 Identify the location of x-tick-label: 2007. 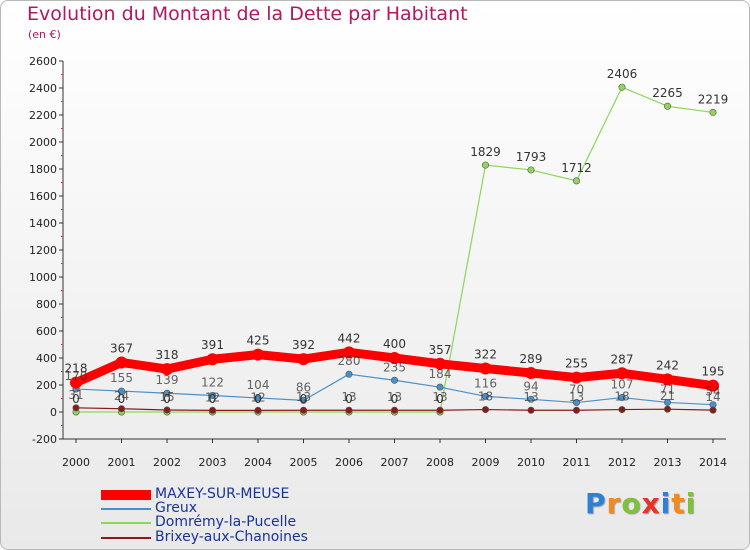
(395, 462).